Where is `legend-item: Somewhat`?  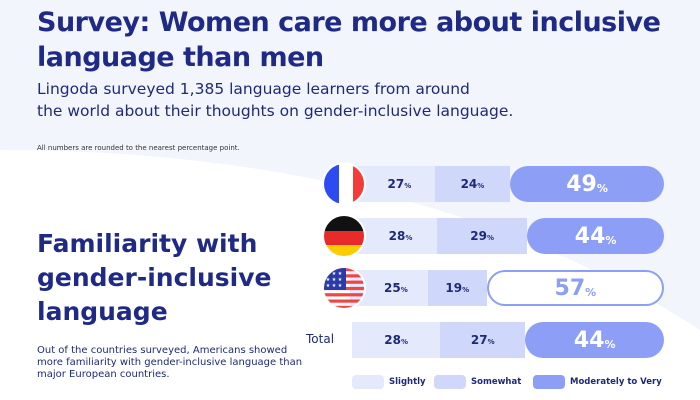 legend-item: Somewhat is located at coordinates (477, 382).